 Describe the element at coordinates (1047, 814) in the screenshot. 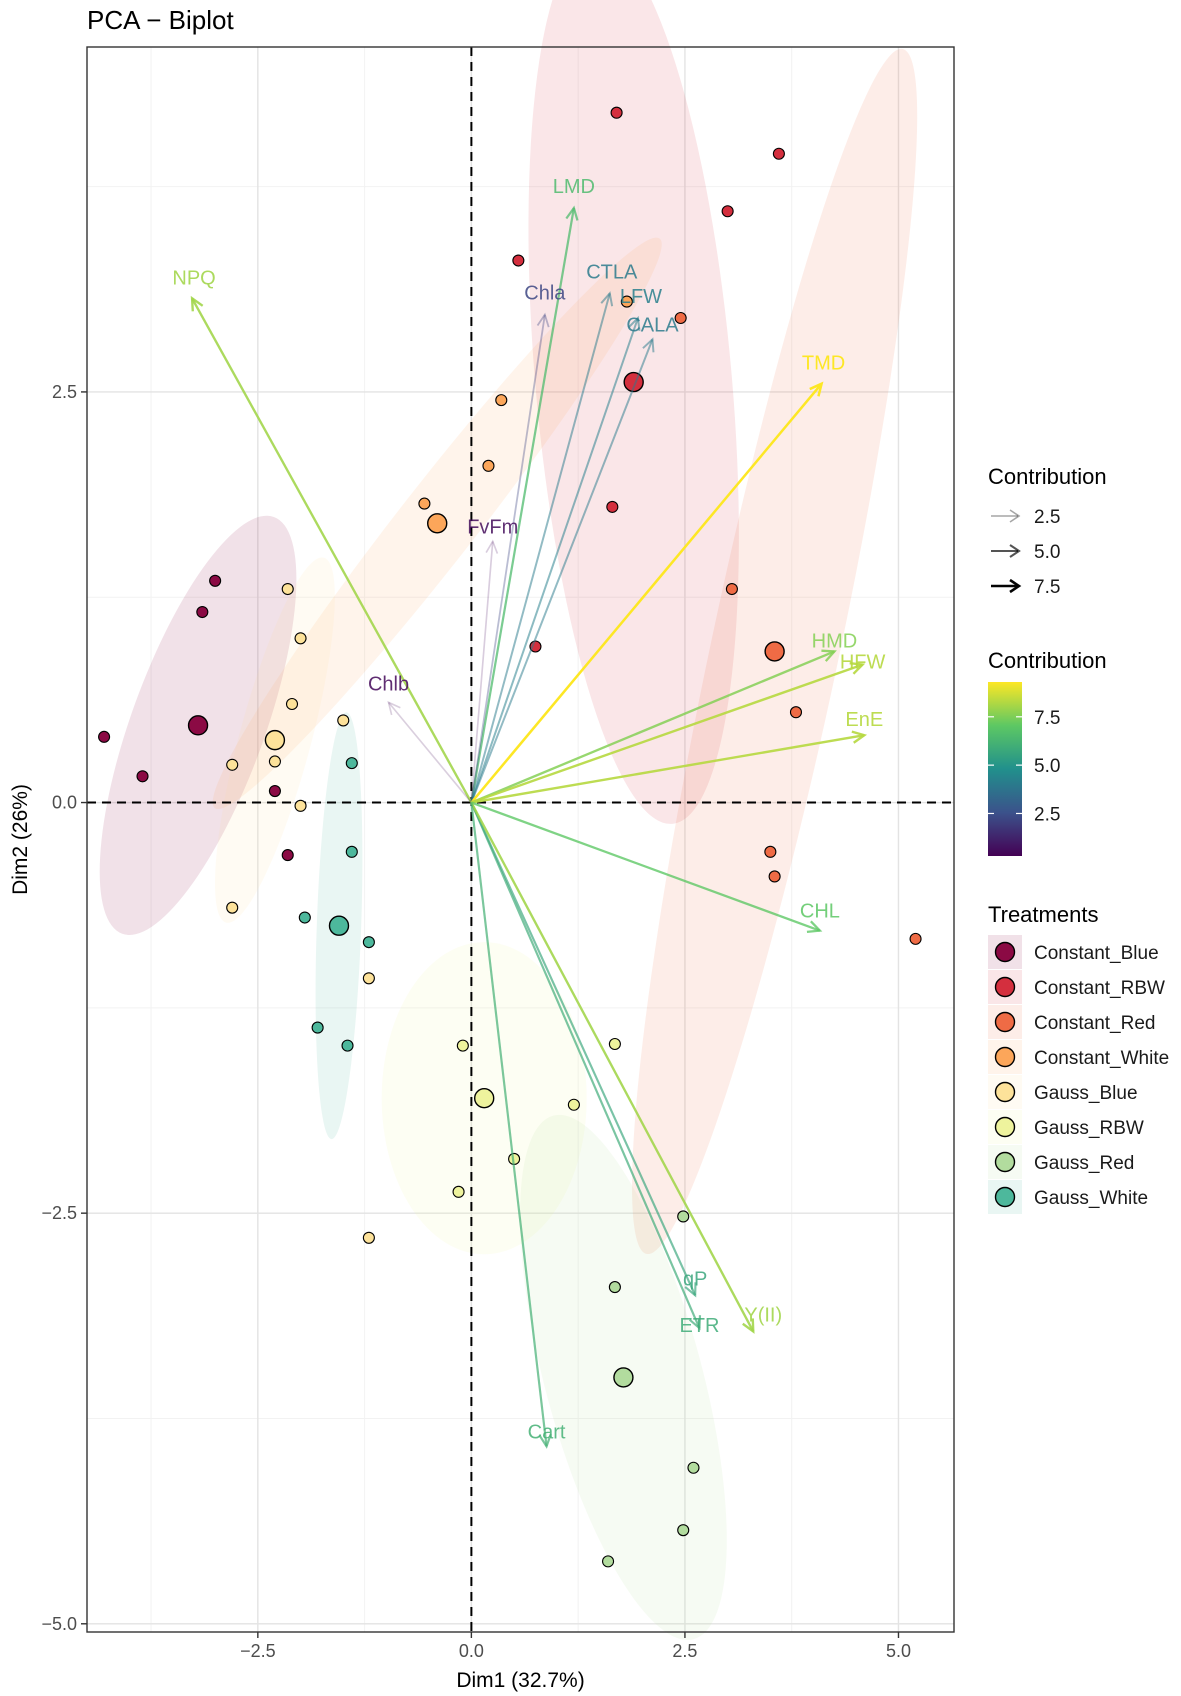

I see `legend-colorbar-label: 2.5` at that location.